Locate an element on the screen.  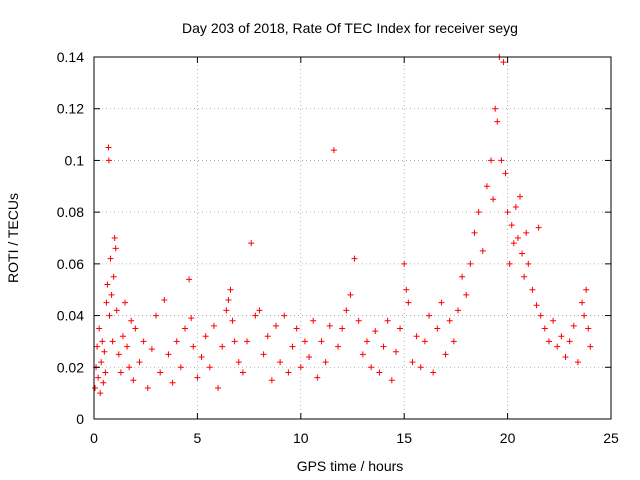
x-tick-label: 20 is located at coordinates (508, 438).